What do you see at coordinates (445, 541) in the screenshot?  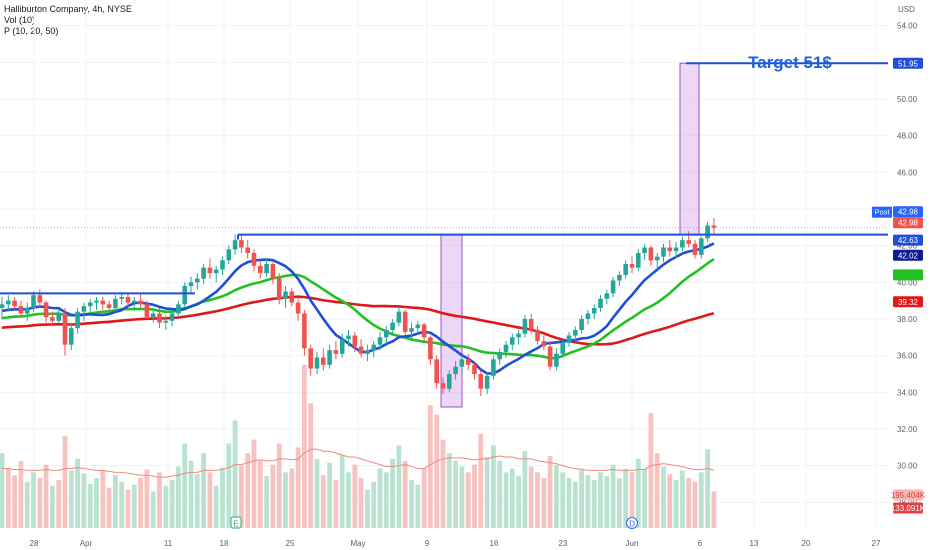 I see `time-axis-bg` at bounding box center [445, 541].